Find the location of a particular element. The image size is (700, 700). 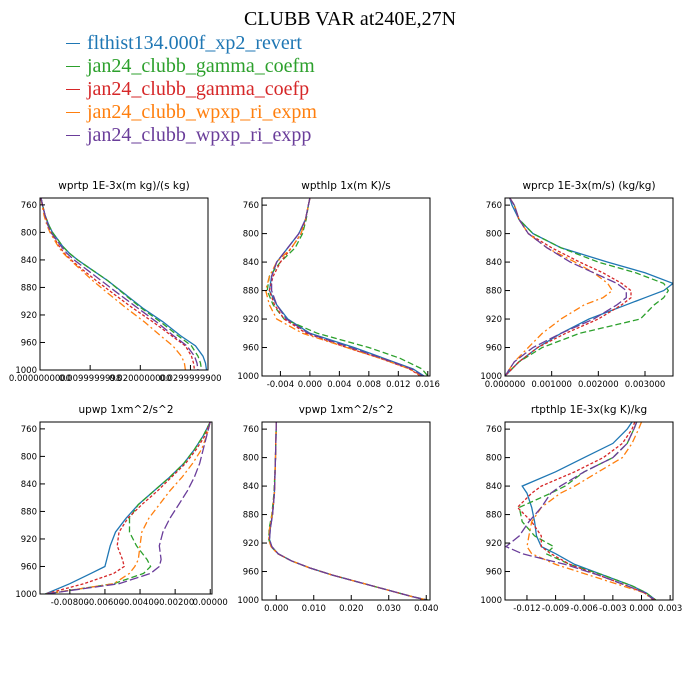

chart-title: wprtp 1E-3x(m kg)/(s kg) is located at coordinates (123, 186).